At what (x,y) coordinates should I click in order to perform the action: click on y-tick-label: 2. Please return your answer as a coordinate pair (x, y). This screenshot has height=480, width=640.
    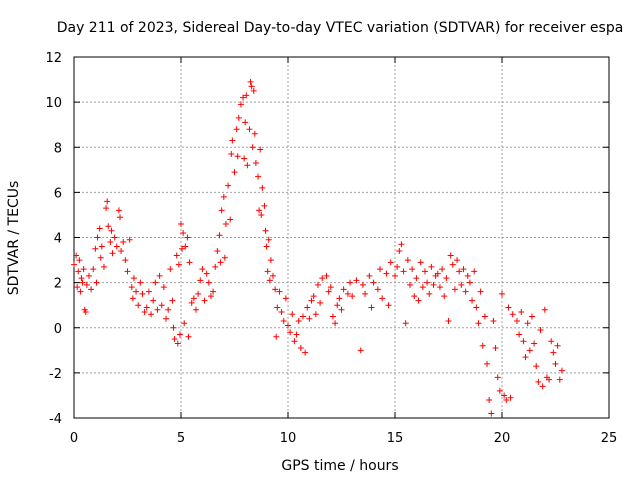
    Looking at the image, I should click on (58, 284).